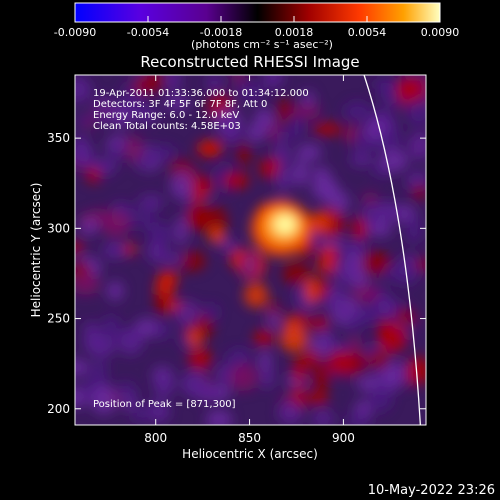  Describe the element at coordinates (250, 454) in the screenshot. I see `x-axis-label: Heliocentric X (arcsec)` at that location.